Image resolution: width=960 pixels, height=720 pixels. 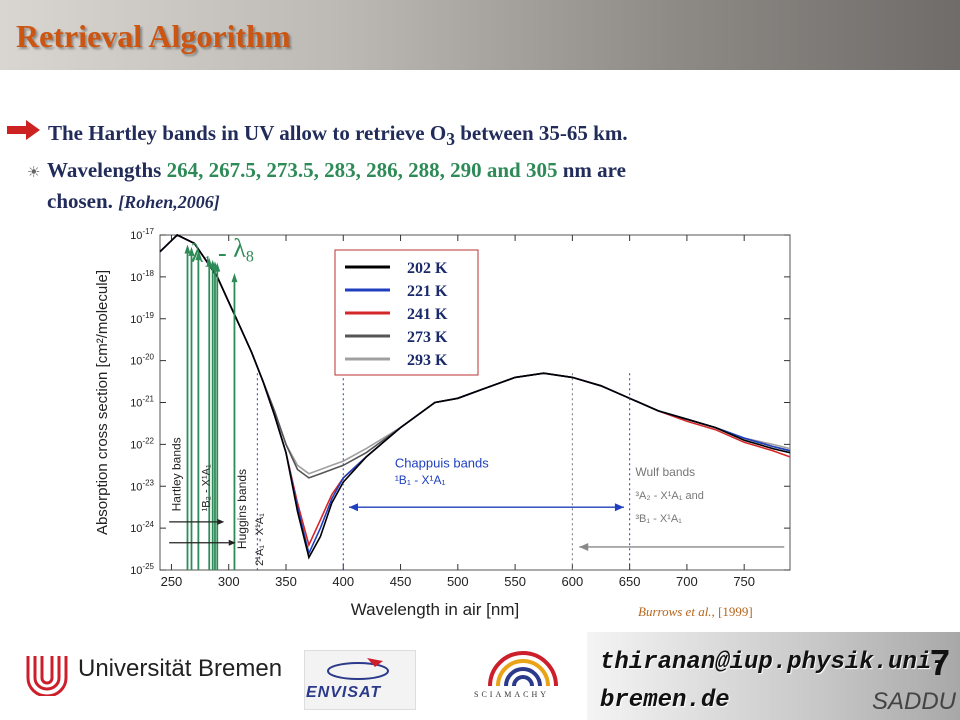 What do you see at coordinates (148, 273) in the screenshot?
I see `y-tick-exponent: -18` at bounding box center [148, 273].